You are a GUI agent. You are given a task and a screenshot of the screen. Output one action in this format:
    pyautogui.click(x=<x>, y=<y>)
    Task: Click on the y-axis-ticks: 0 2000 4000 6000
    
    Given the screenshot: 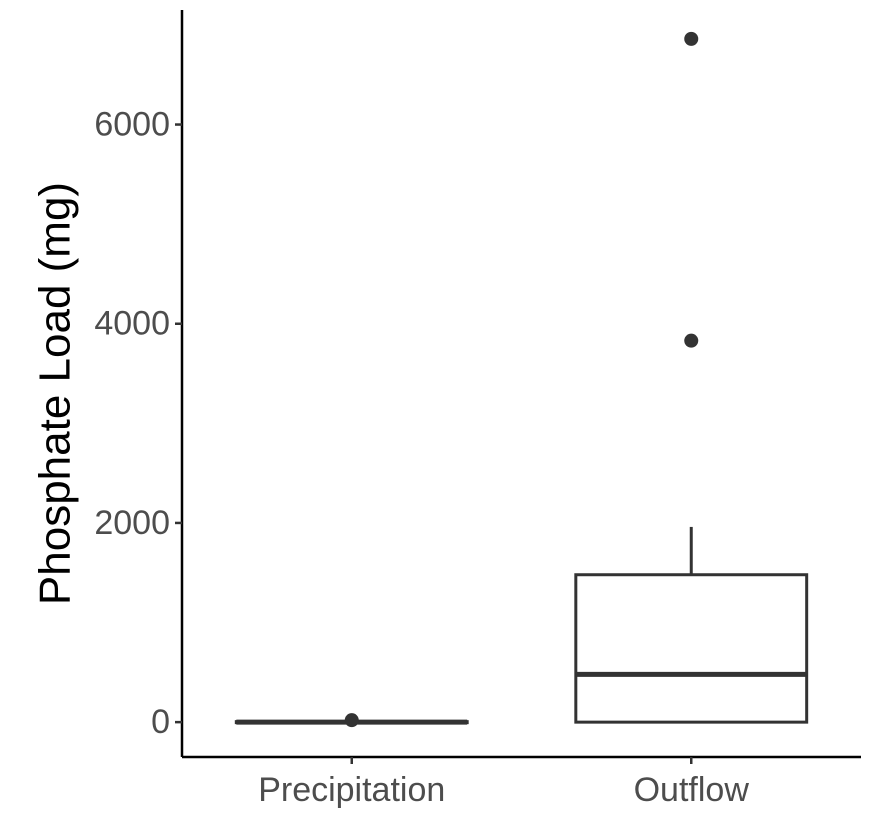 What is the action you would take?
    pyautogui.click(x=138, y=423)
    